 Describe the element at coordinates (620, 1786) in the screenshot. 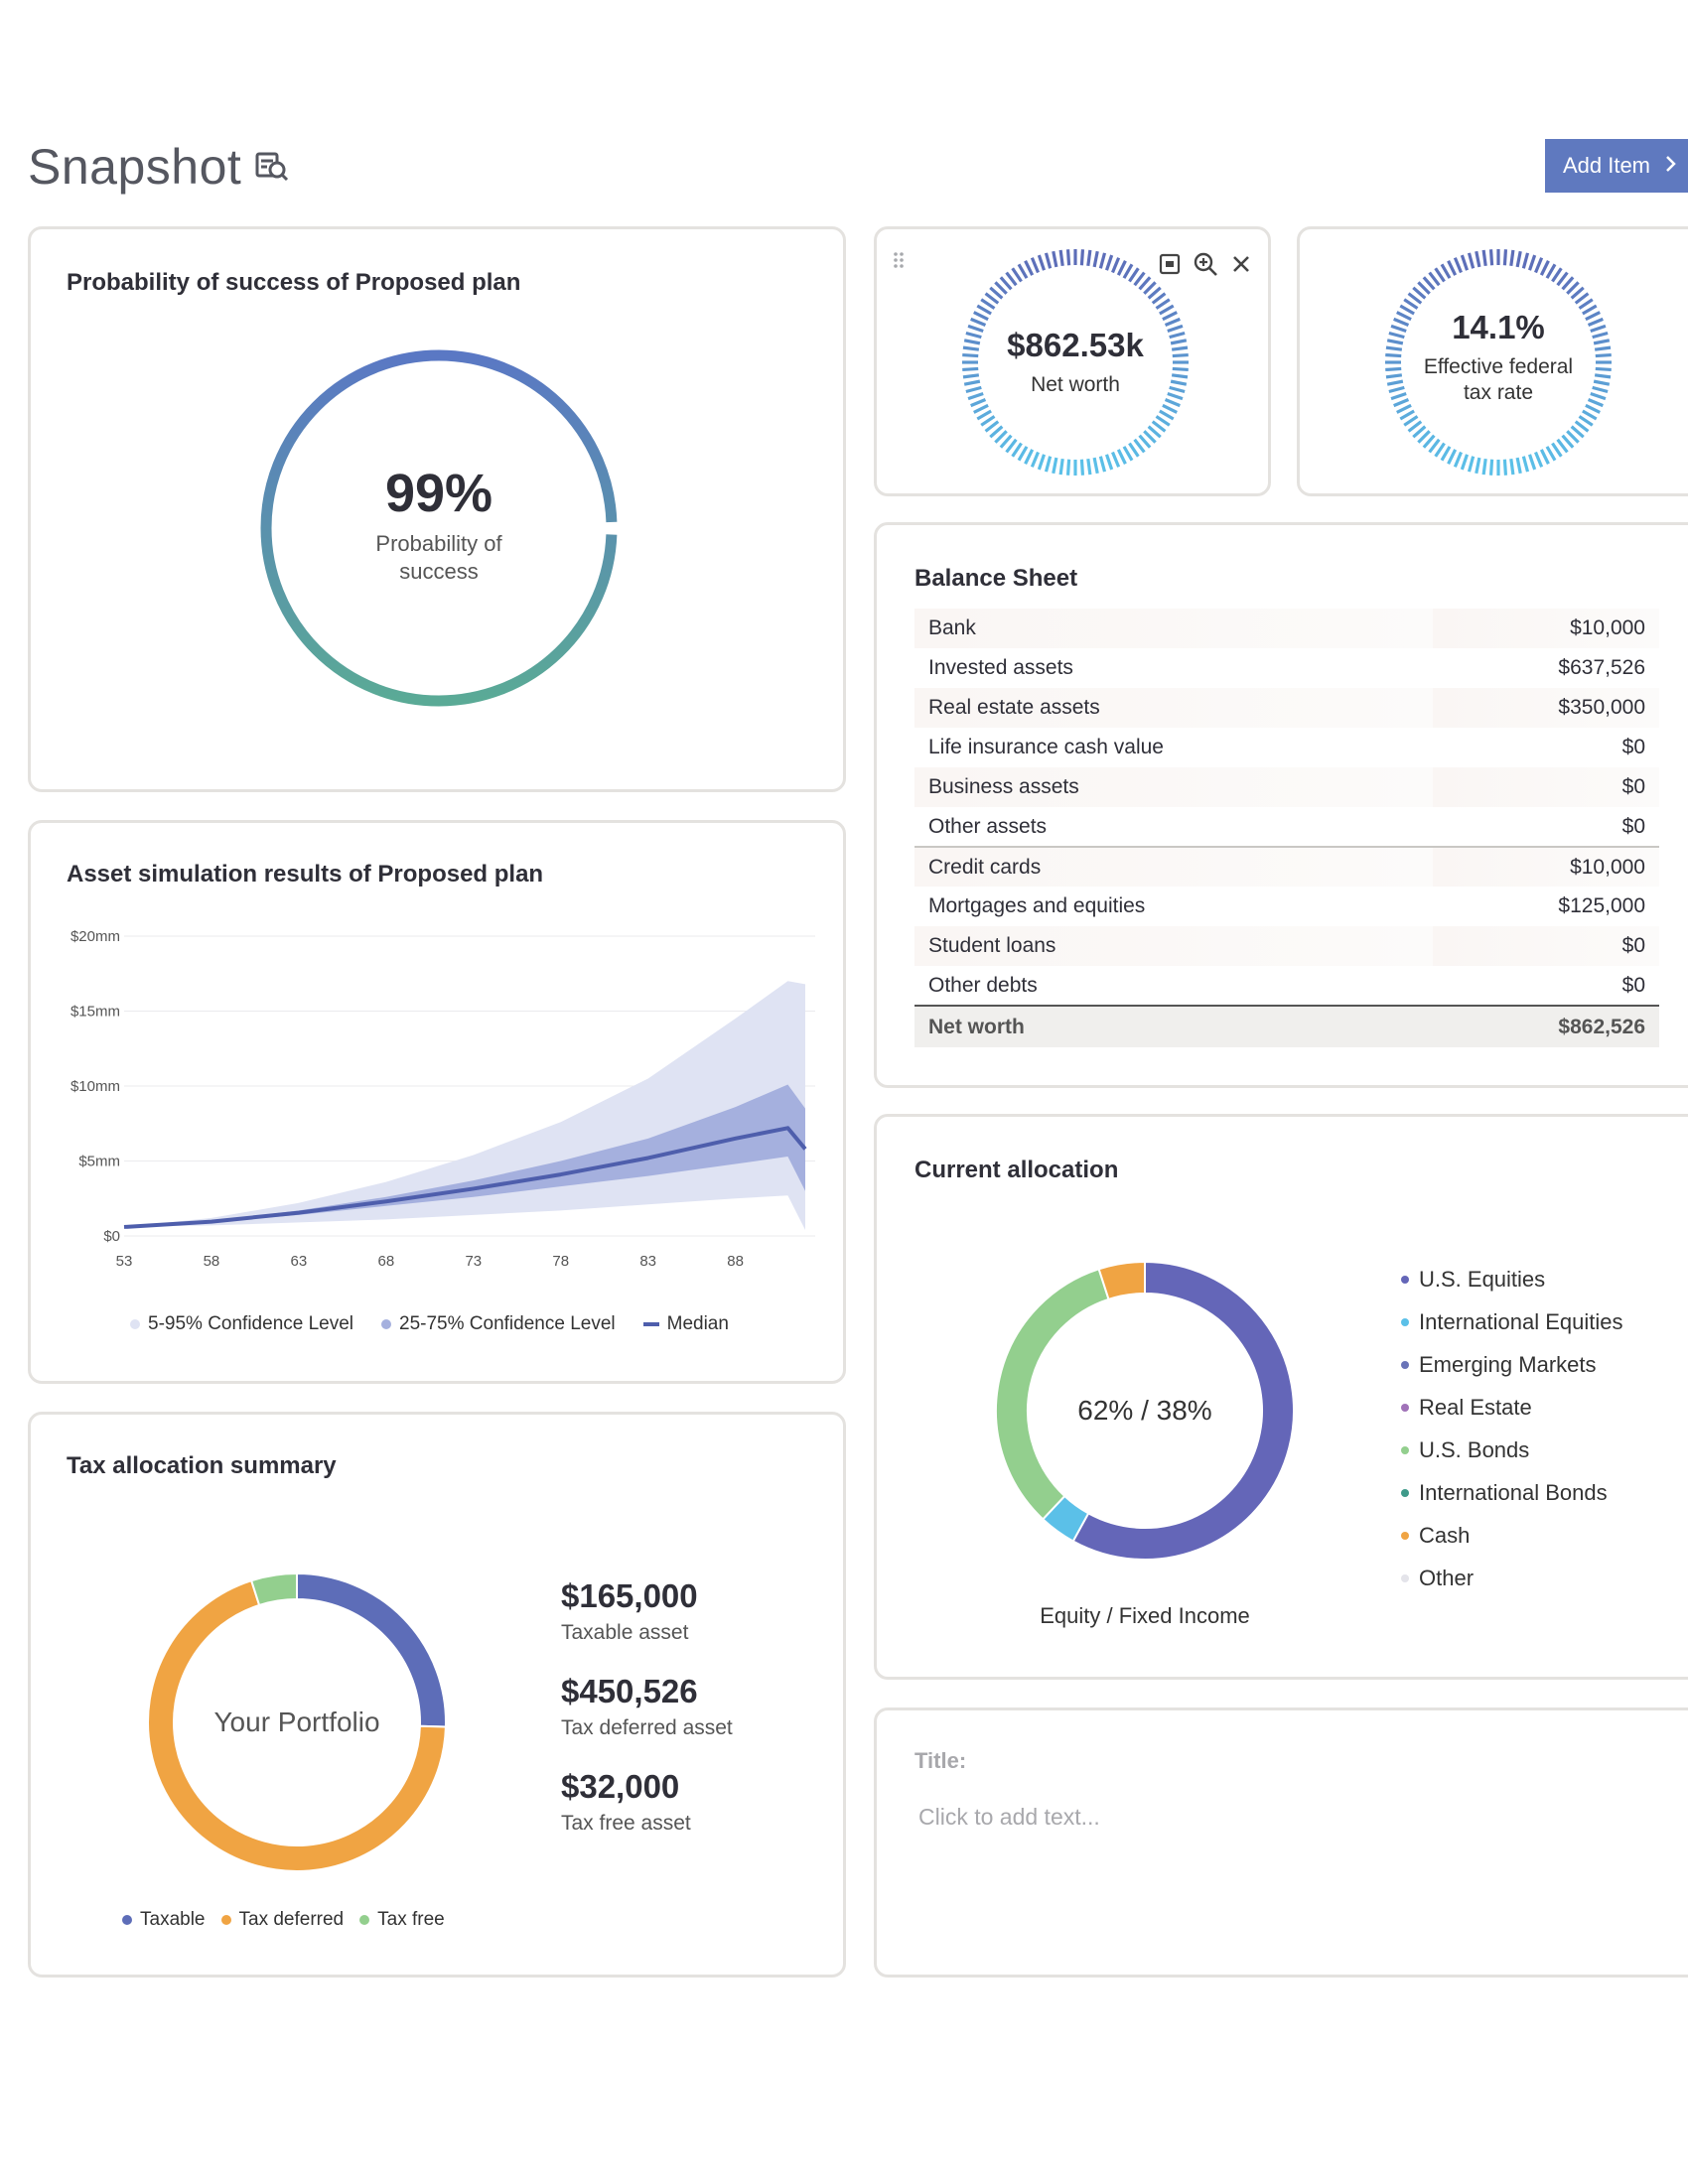

I see `tax-free-amount: $32,000` at that location.